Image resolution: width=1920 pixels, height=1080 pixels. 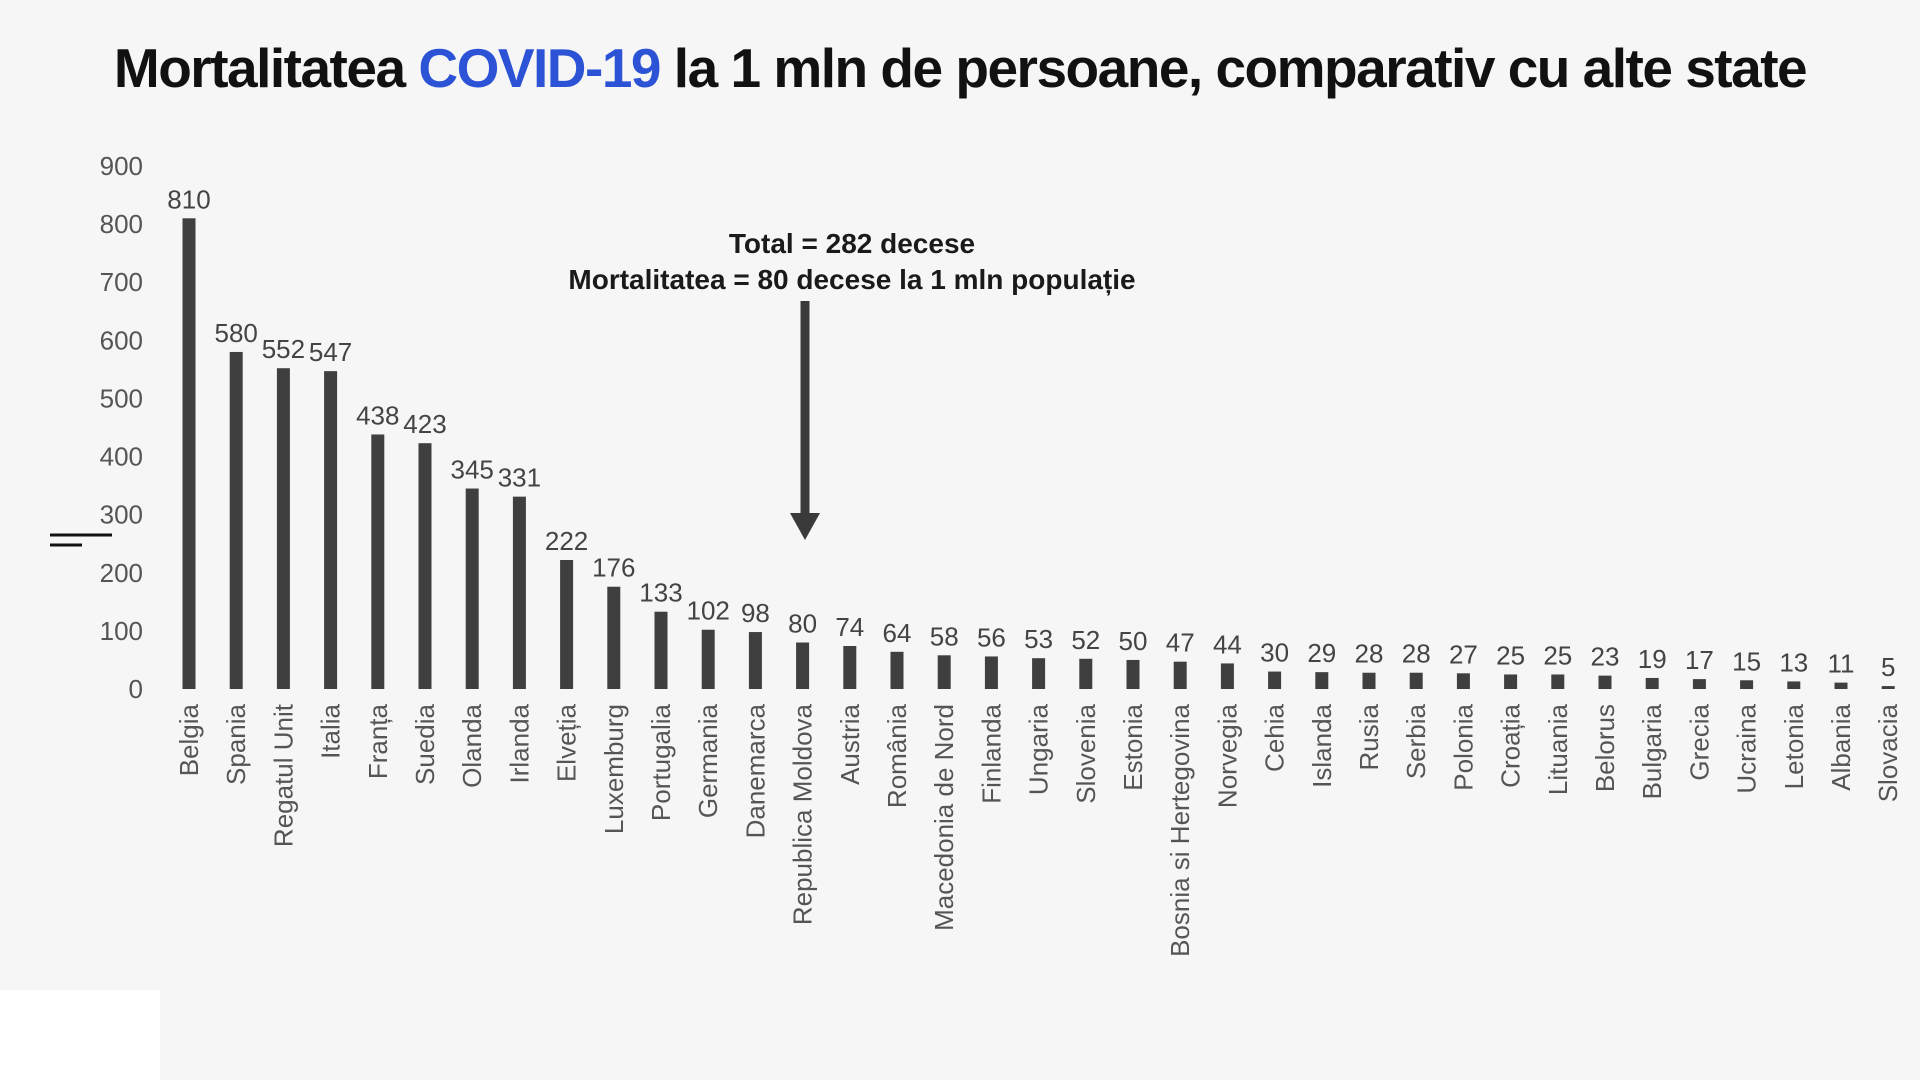 I want to click on category-label: Slovenia, so click(x=1086, y=753).